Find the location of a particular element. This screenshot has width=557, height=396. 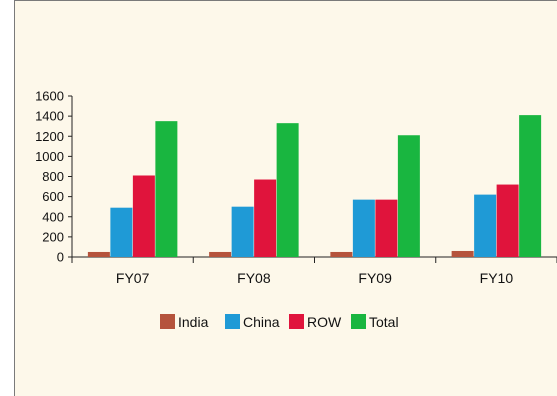

bar-india-fy08 is located at coordinates (220, 254).